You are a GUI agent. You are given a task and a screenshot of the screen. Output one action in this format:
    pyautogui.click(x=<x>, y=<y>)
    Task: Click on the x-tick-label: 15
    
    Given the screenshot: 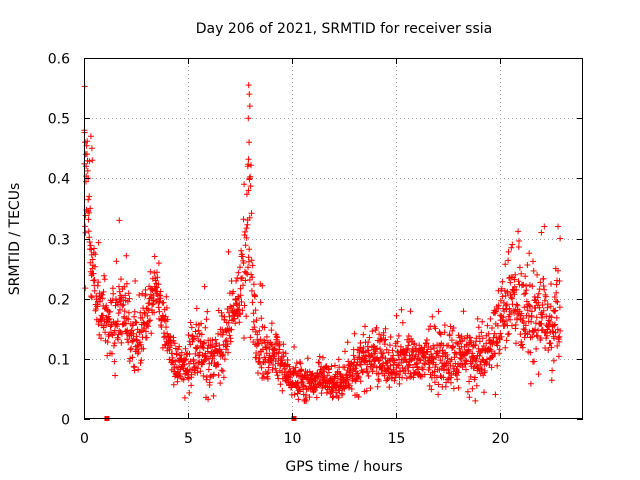 What is the action you would take?
    pyautogui.click(x=397, y=439)
    